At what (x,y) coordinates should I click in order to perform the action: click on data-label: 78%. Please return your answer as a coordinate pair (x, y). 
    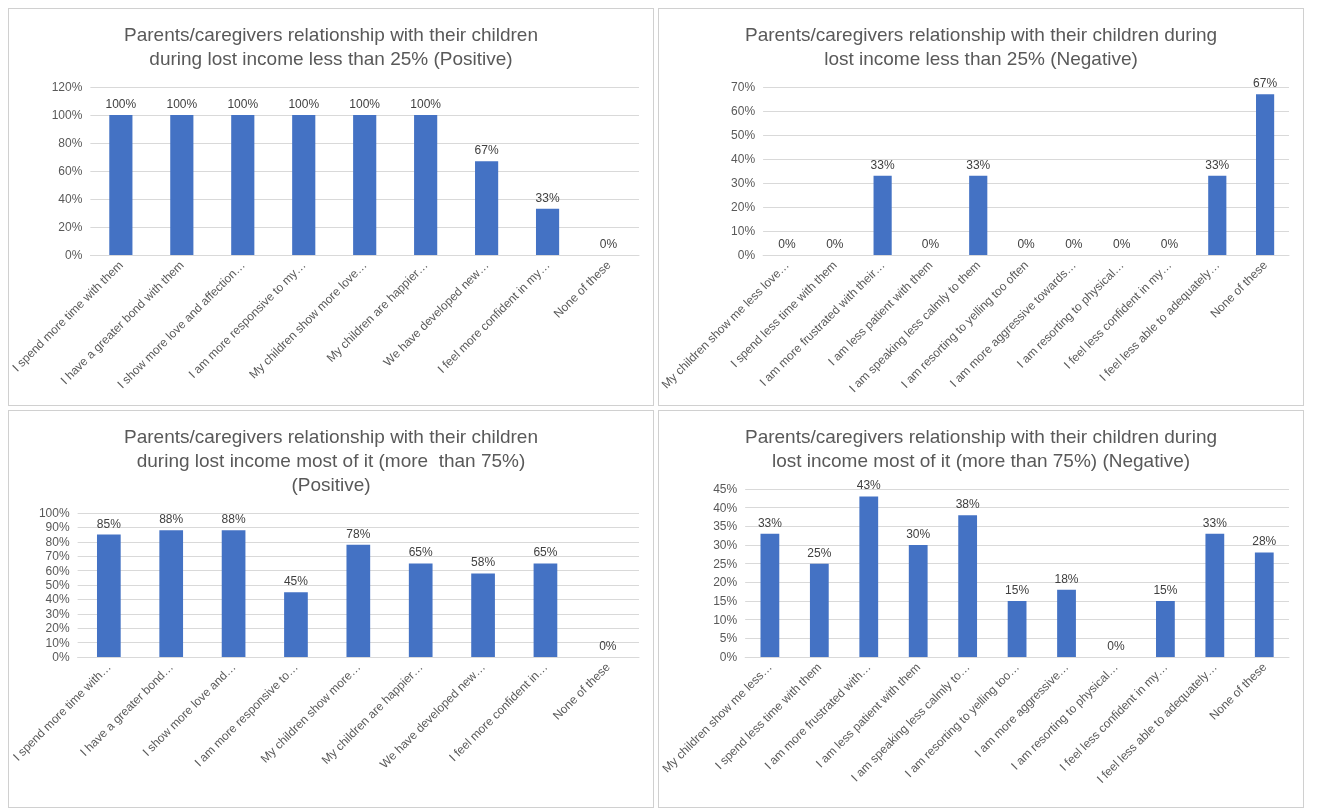
    Looking at the image, I should click on (358, 533).